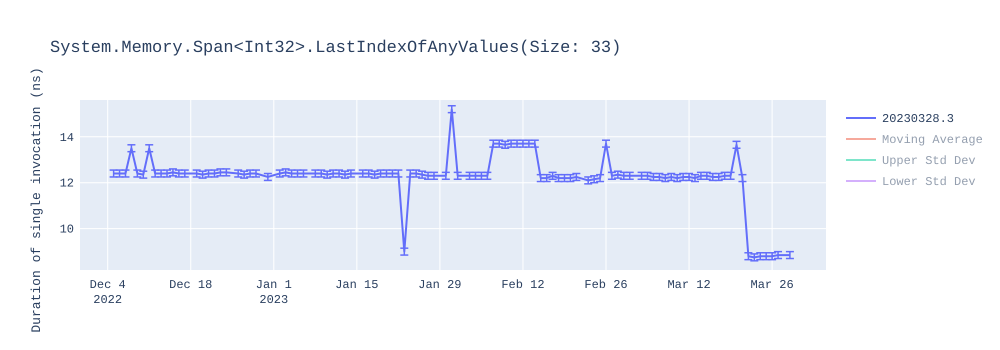 The width and height of the screenshot is (1000, 350). I want to click on legend-label: Upper Std Dev, so click(929, 161).